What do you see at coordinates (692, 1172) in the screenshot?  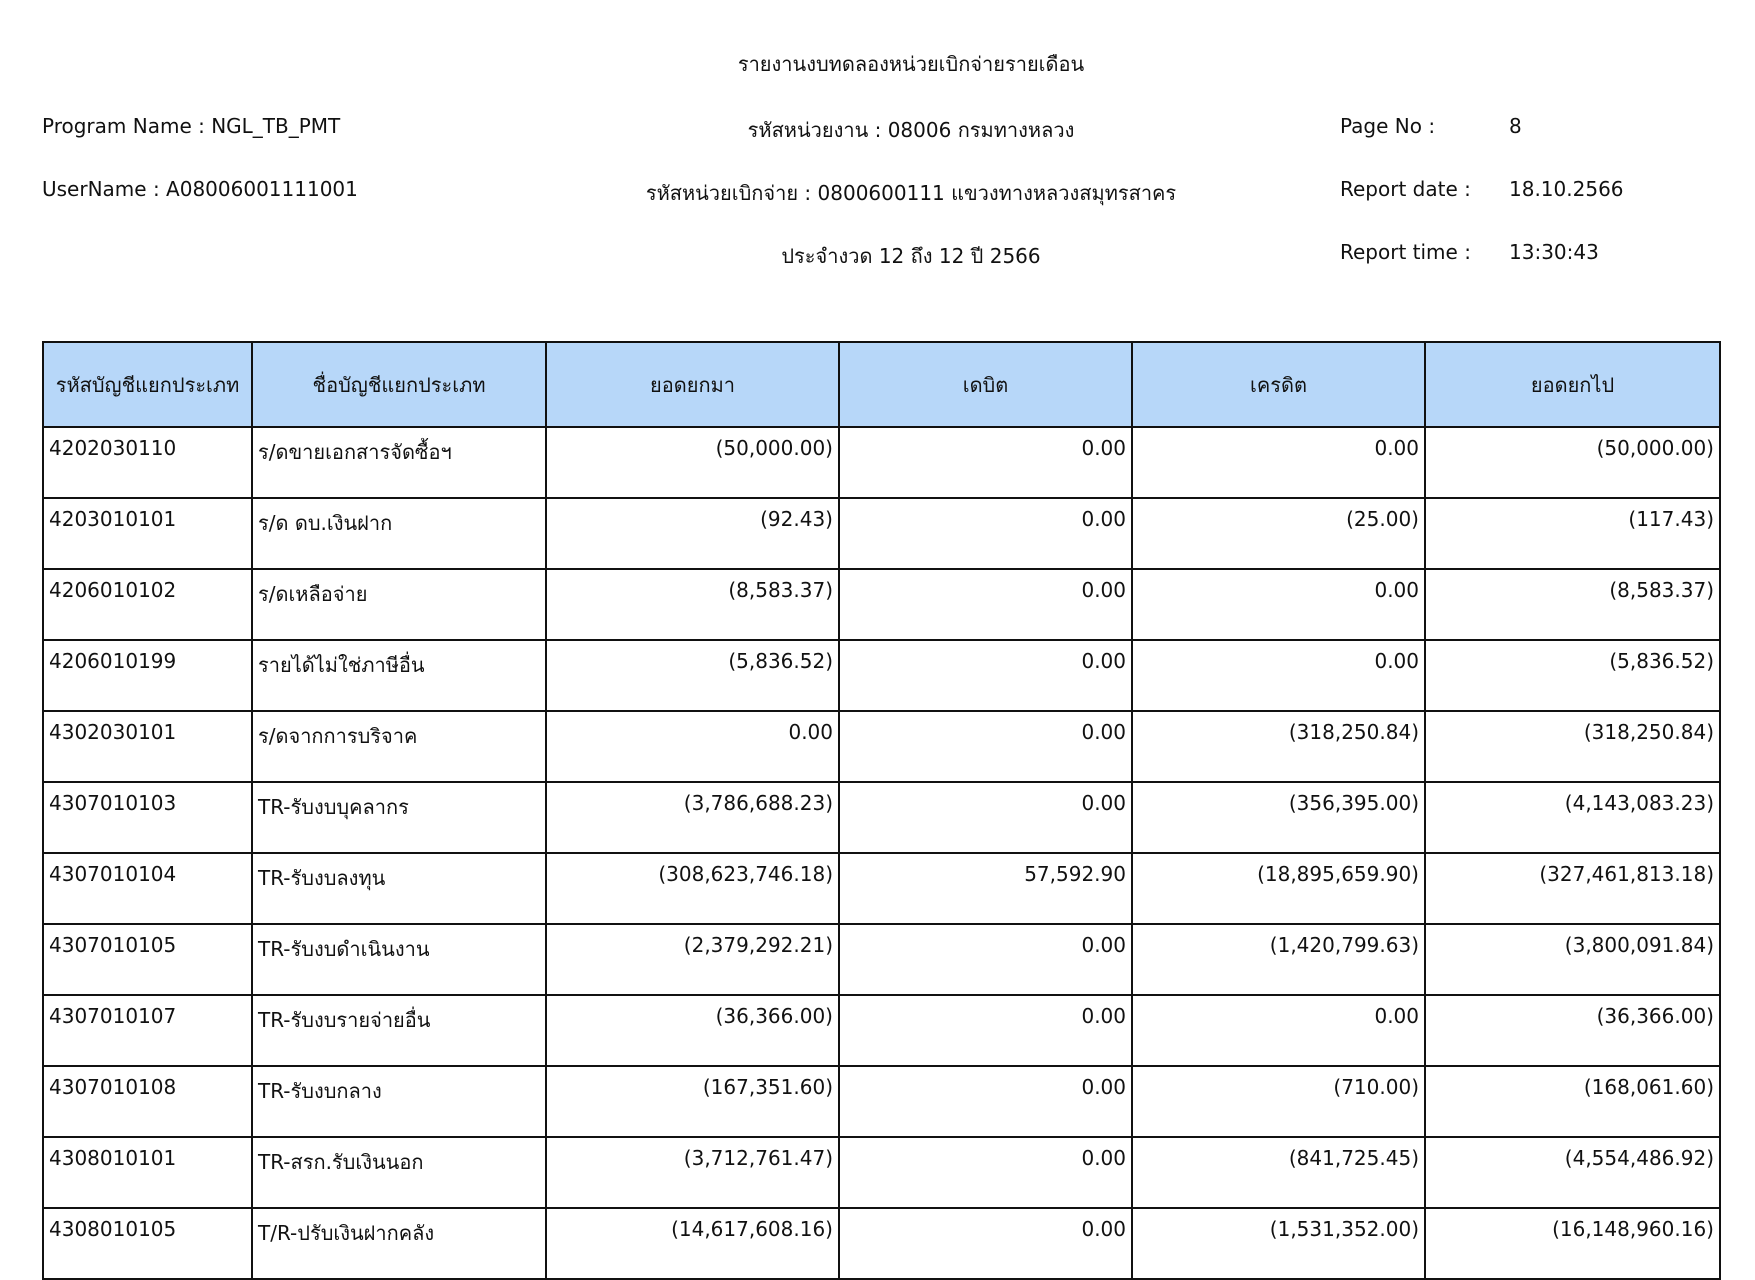 I see `cell-opening-balance: (3,712,761.47)` at bounding box center [692, 1172].